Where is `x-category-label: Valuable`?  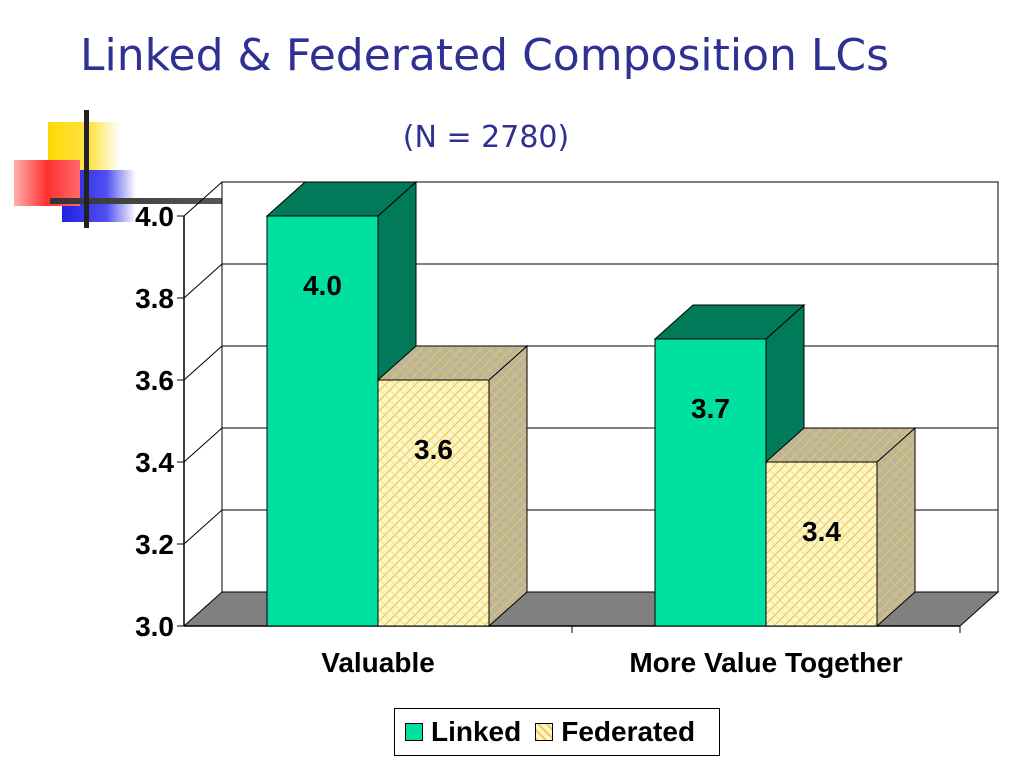 x-category-label: Valuable is located at coordinates (378, 662).